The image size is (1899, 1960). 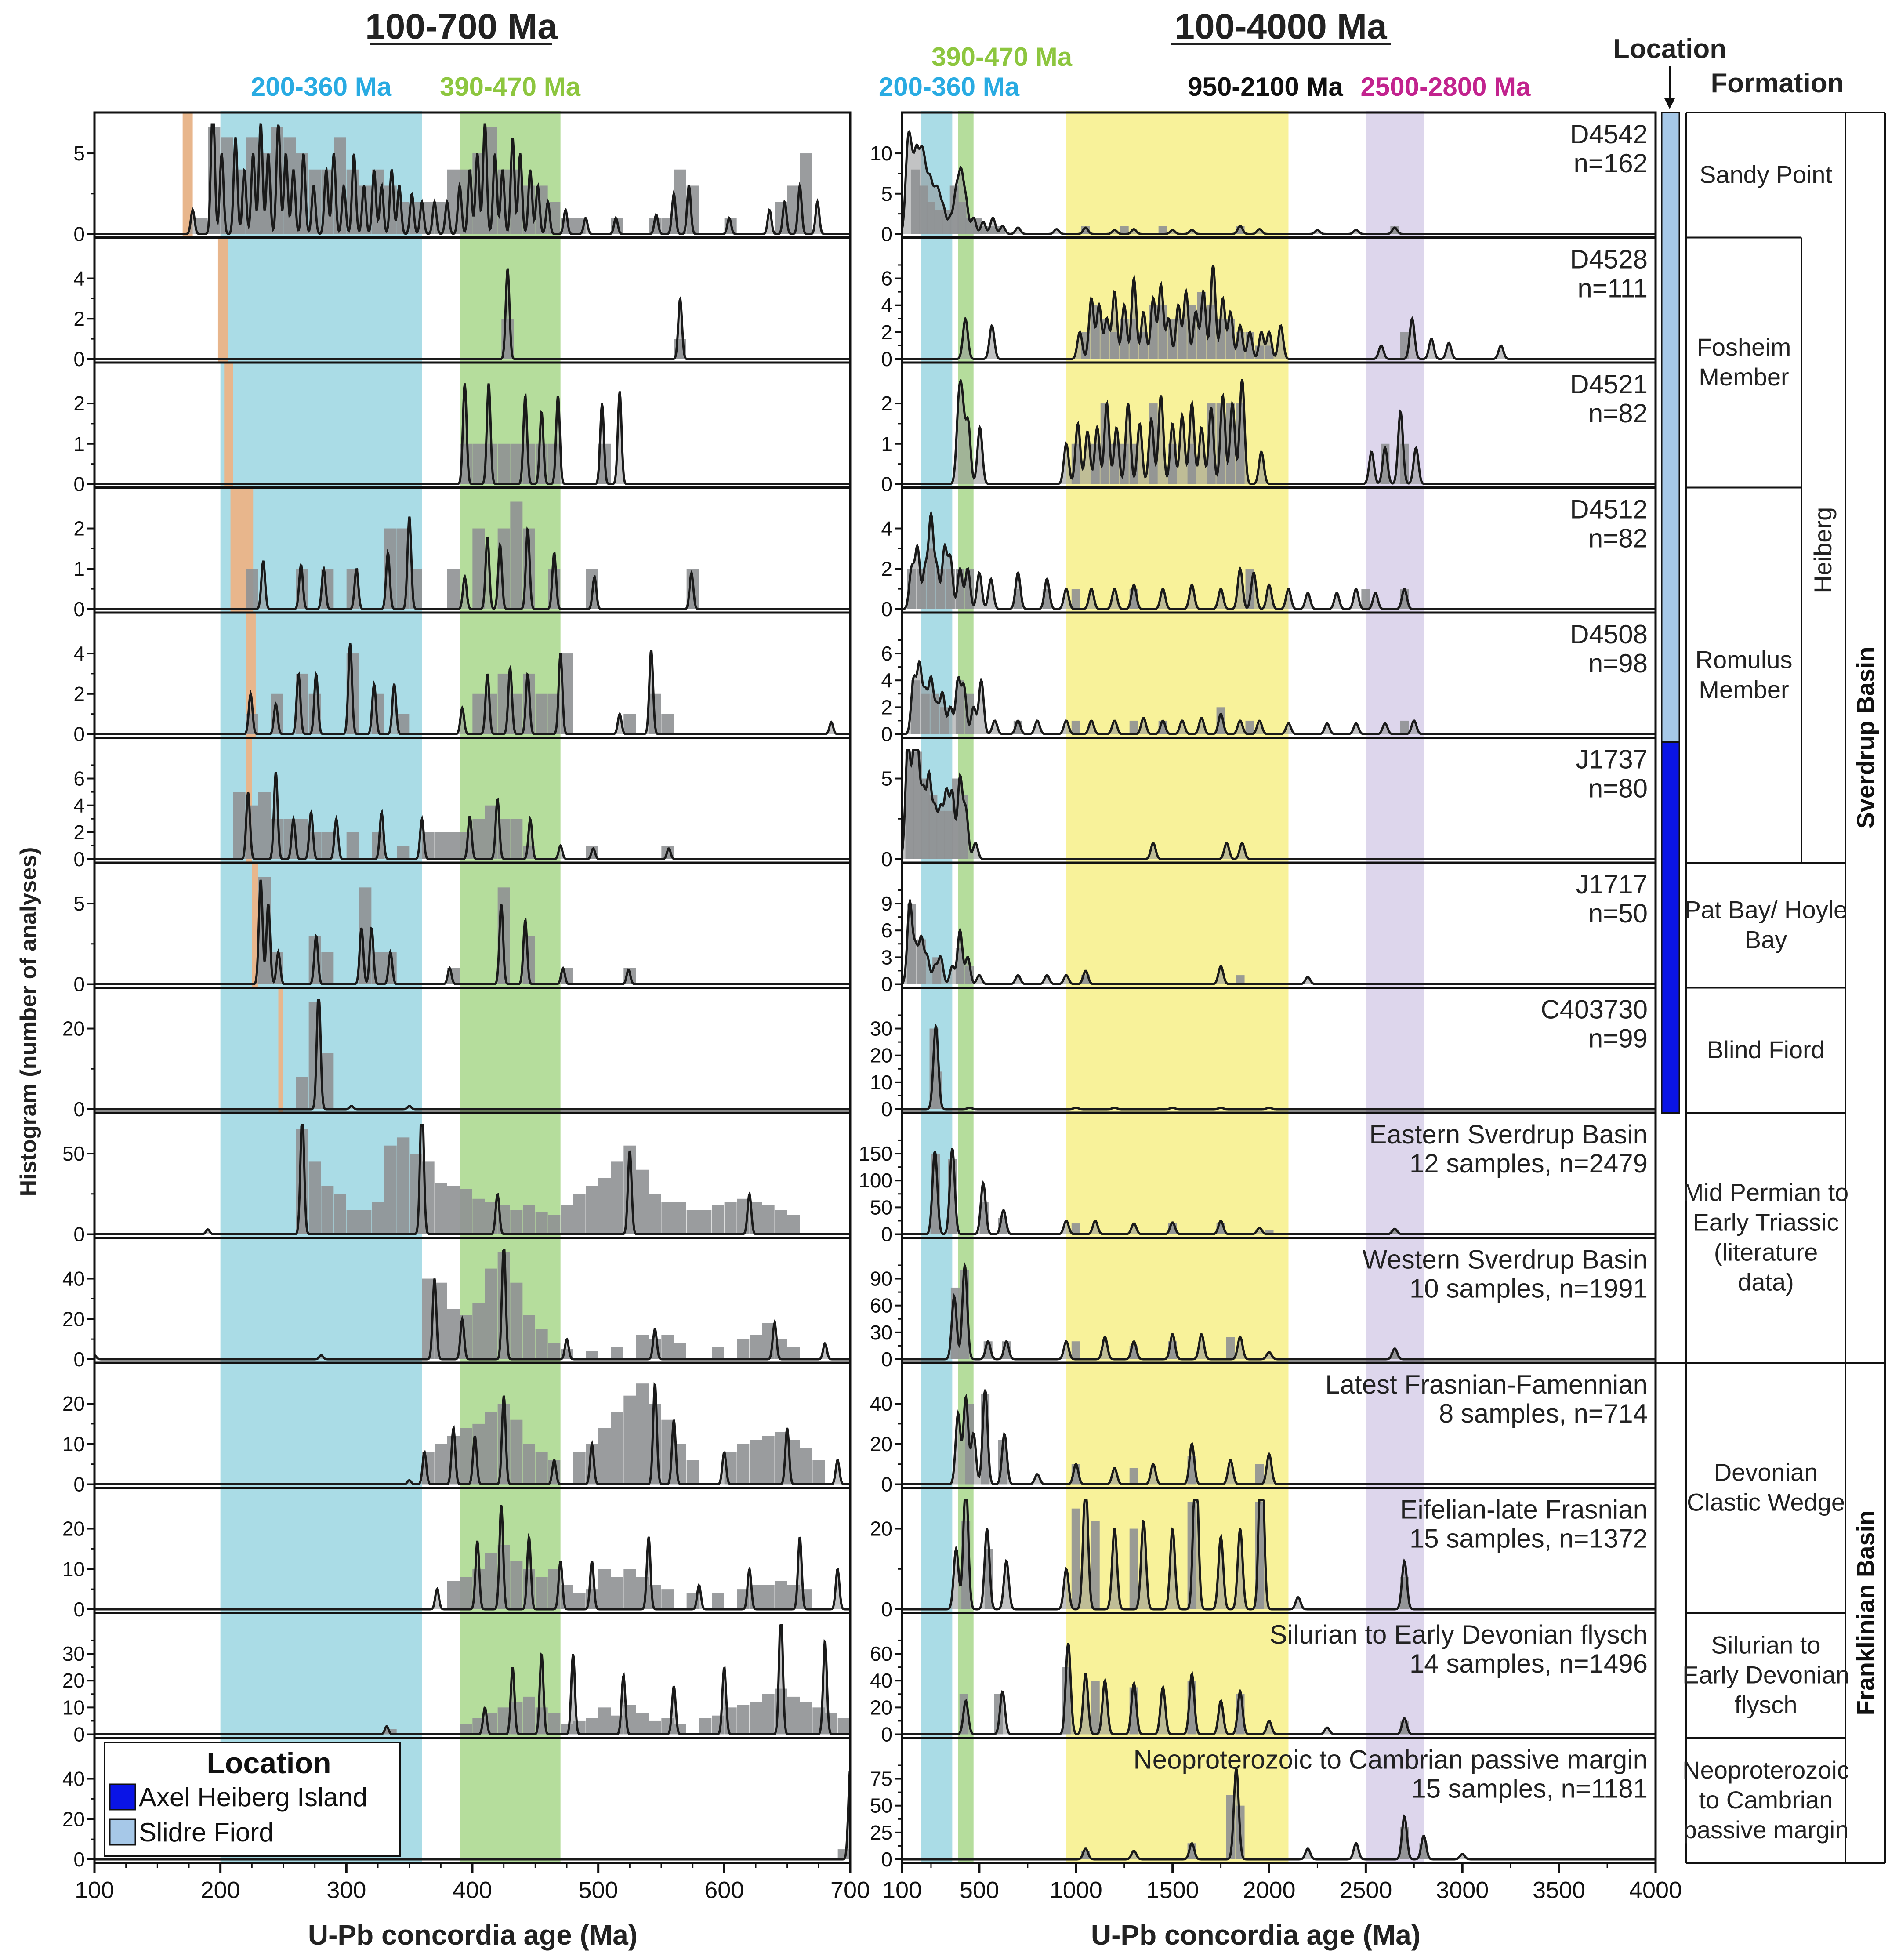 What do you see at coordinates (1269, 1890) in the screenshot?
I see `right-xtick-label: 2000` at bounding box center [1269, 1890].